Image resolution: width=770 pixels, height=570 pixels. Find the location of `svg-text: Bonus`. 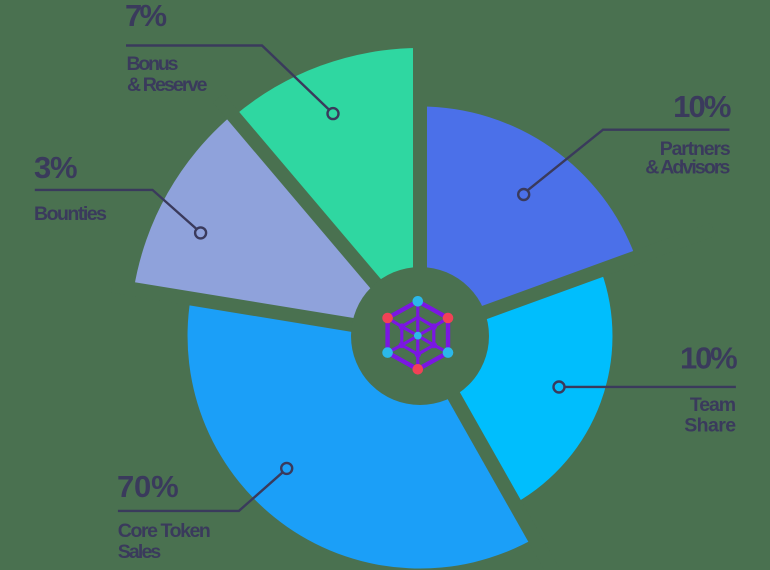

svg-text: Bonus is located at coordinates (153, 64).